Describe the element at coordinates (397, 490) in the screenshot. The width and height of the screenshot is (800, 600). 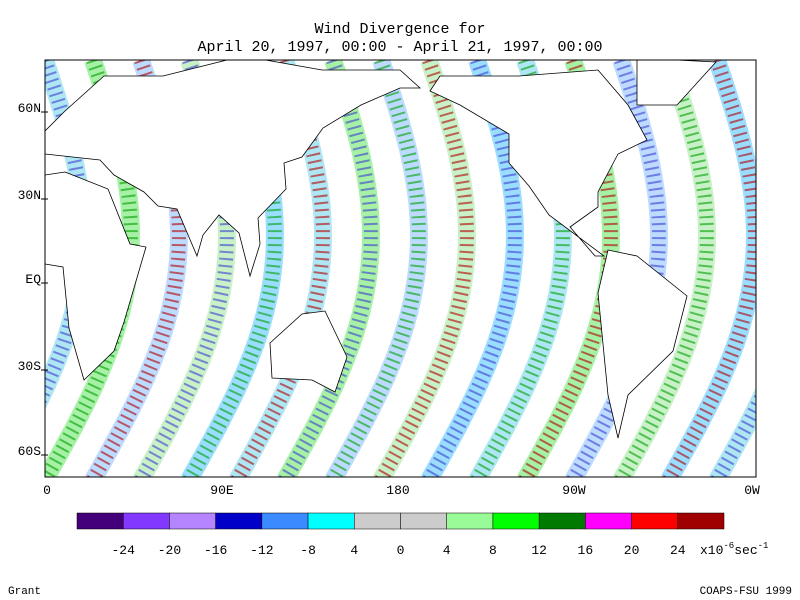
I see `lon-label: 180` at that location.